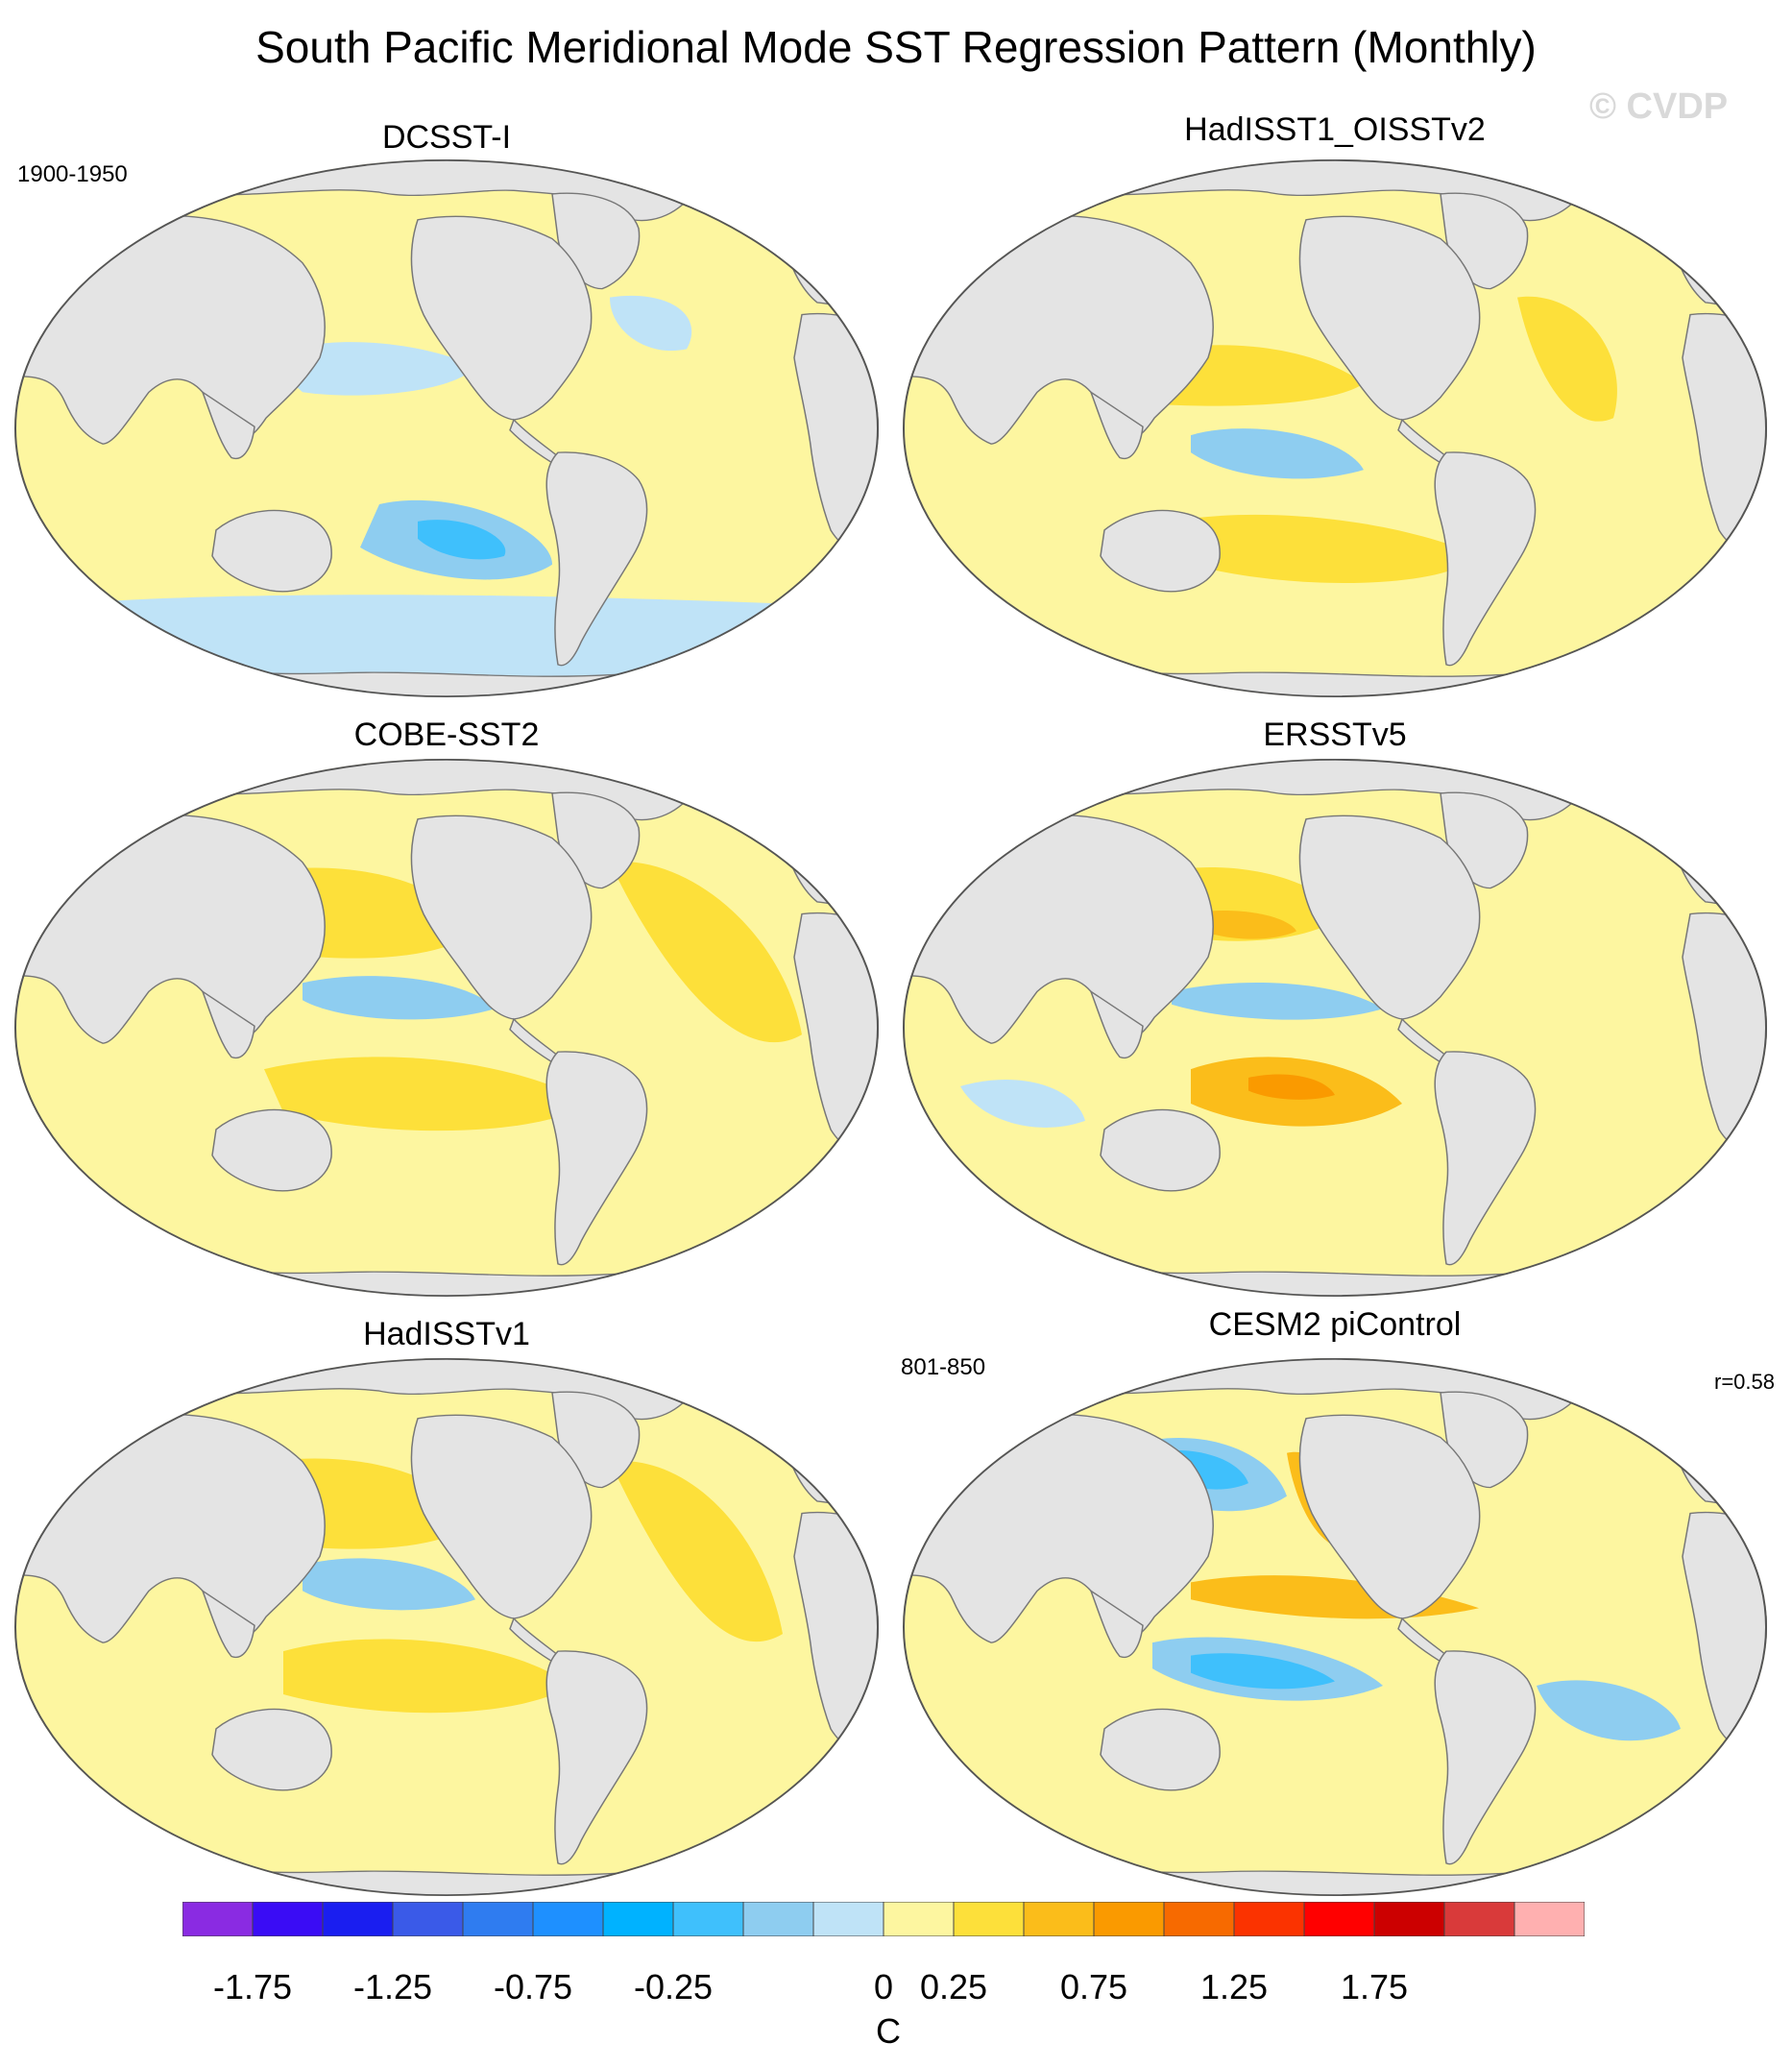 This screenshot has width=1792, height=2067. What do you see at coordinates (1374, 1987) in the screenshot?
I see `colorbar-tick-label: 1.75` at bounding box center [1374, 1987].